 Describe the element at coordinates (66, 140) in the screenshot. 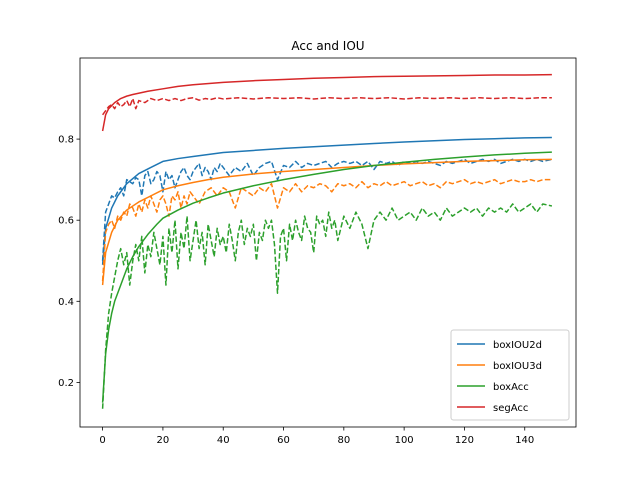

I see `y-tick-label: 0.8` at that location.